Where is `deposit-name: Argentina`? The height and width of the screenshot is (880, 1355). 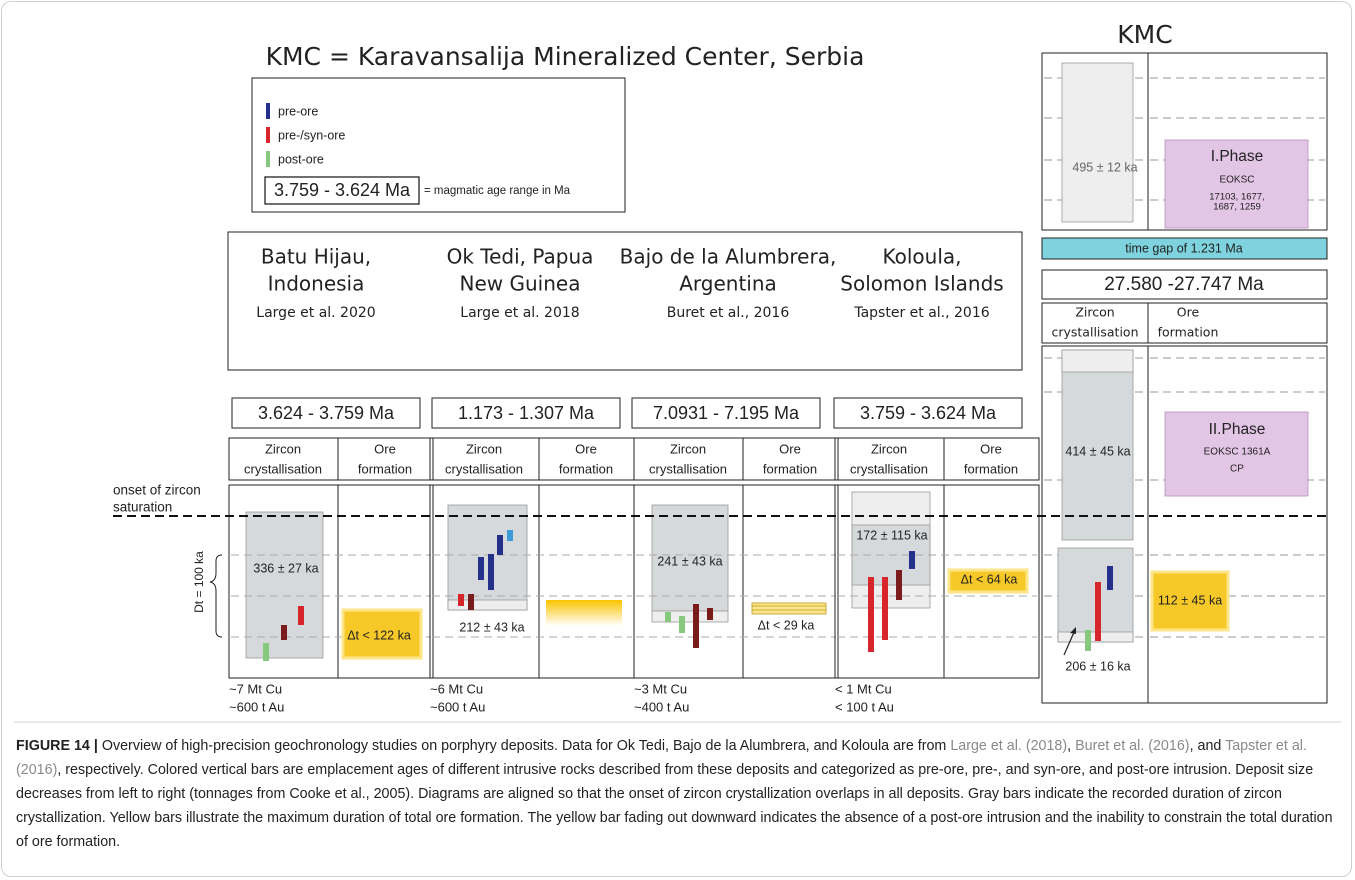 deposit-name: Argentina is located at coordinates (728, 284).